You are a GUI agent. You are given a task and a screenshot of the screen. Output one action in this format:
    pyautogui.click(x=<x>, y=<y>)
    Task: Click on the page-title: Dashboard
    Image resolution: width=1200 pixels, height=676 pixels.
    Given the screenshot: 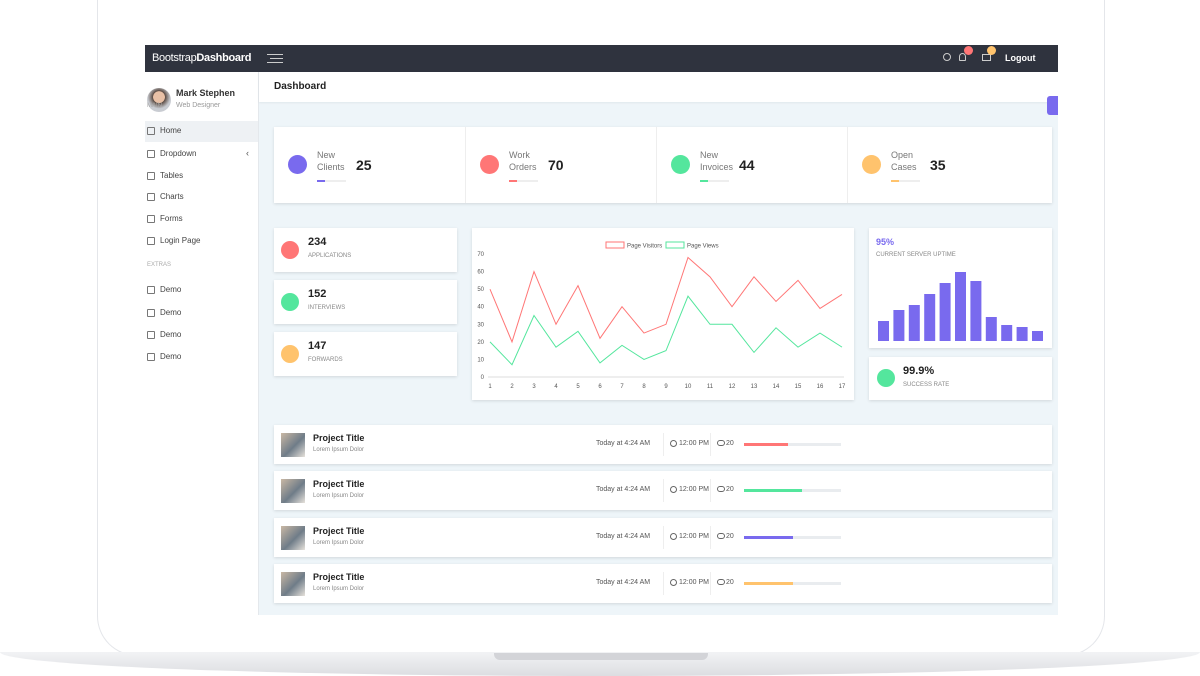 What is the action you would take?
    pyautogui.click(x=300, y=86)
    